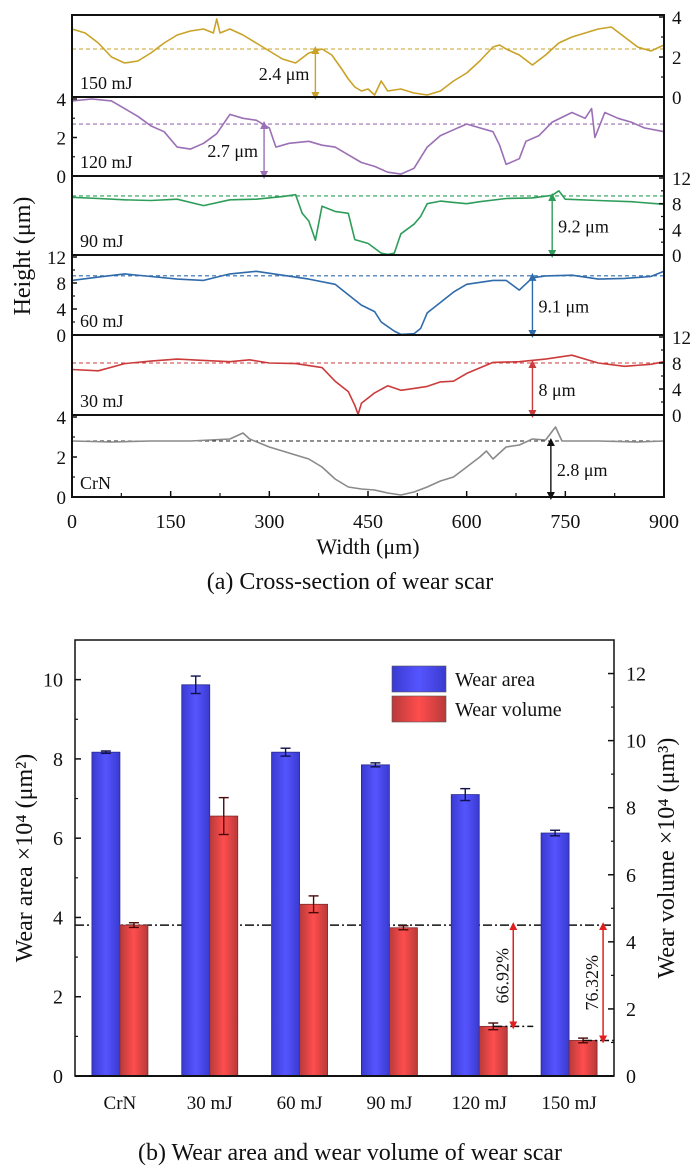  Describe the element at coordinates (58, 839) in the screenshot. I see `y-tick-label: 6` at that location.